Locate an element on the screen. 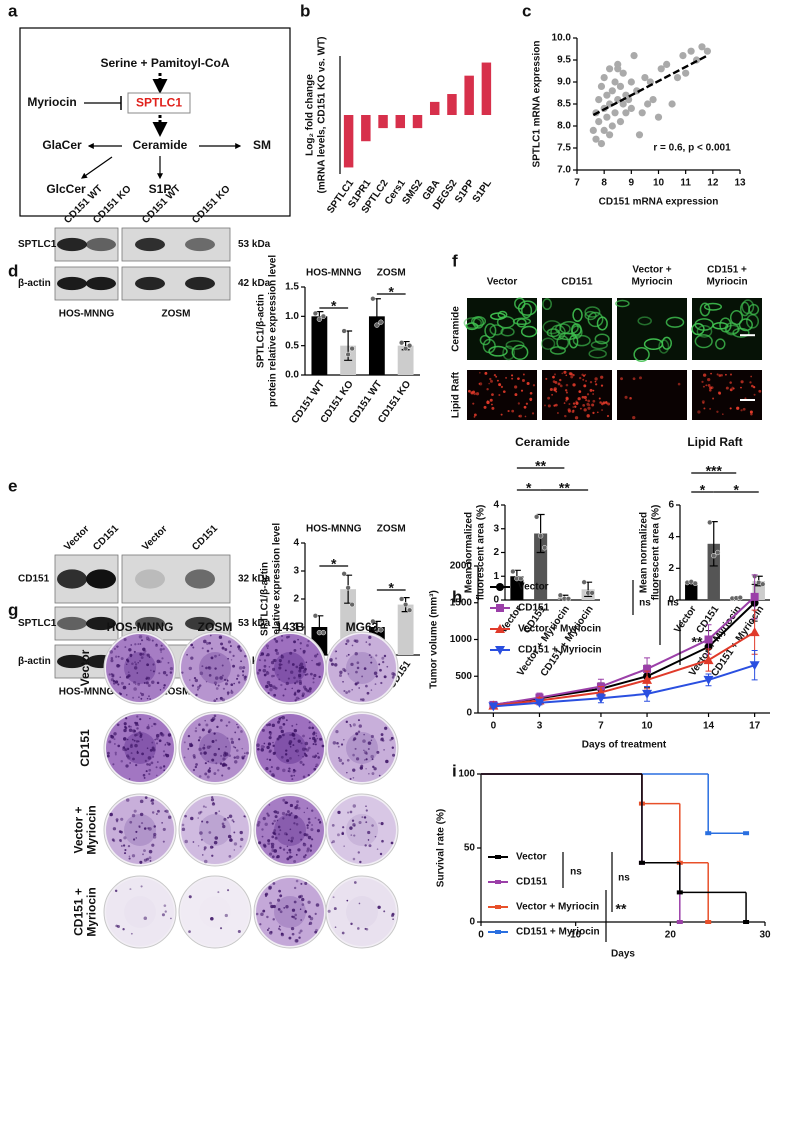 The width and height of the screenshot is (797, 1127). group-label: ZOSM is located at coordinates (391, 273).